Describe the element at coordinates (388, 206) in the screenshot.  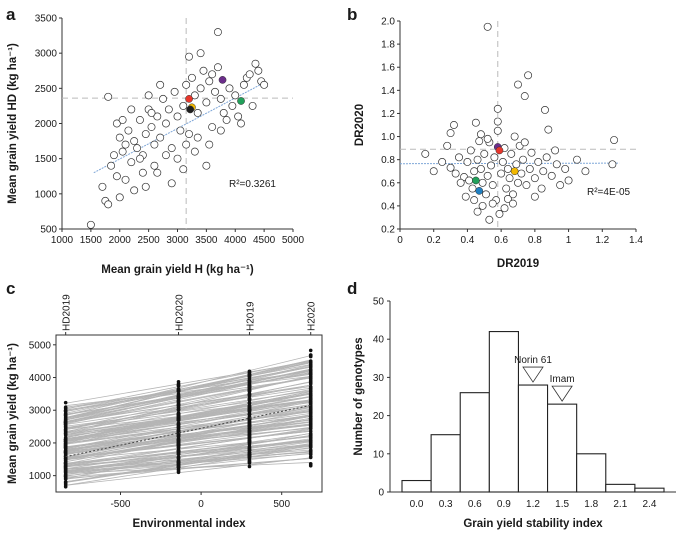
I see `y-tick-label: 0.4` at that location.